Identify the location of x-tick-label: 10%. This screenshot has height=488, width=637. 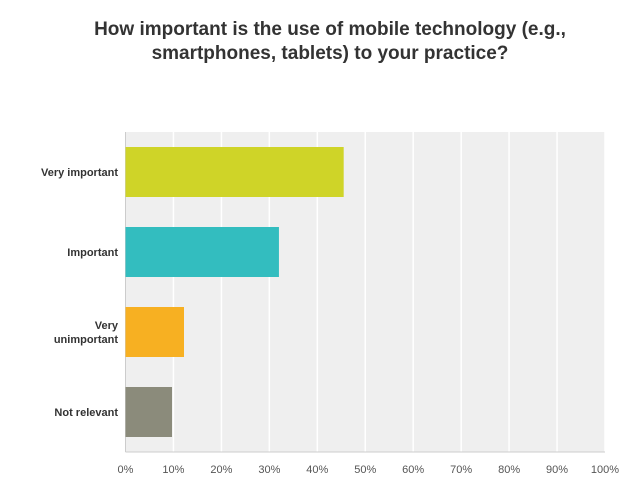
(173, 470).